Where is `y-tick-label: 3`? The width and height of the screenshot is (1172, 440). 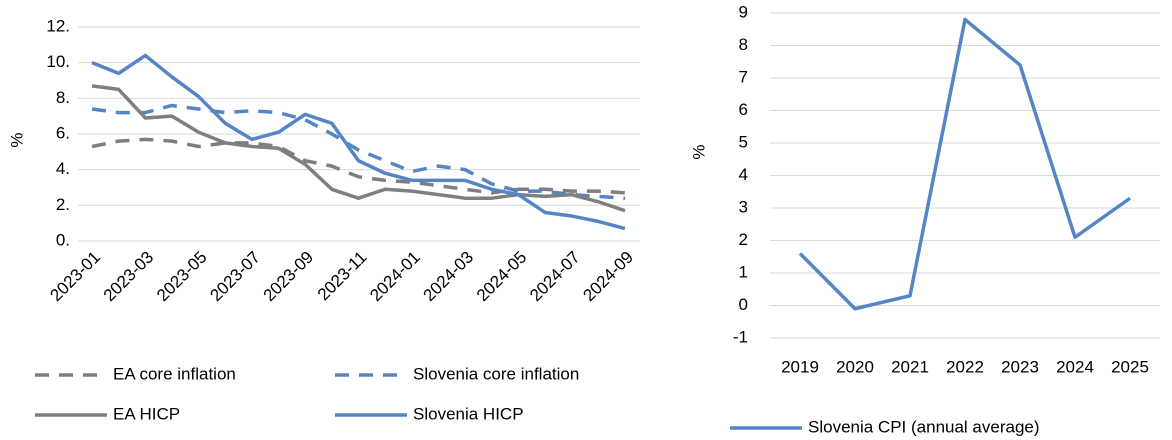 y-tick-label: 3 is located at coordinates (743, 206).